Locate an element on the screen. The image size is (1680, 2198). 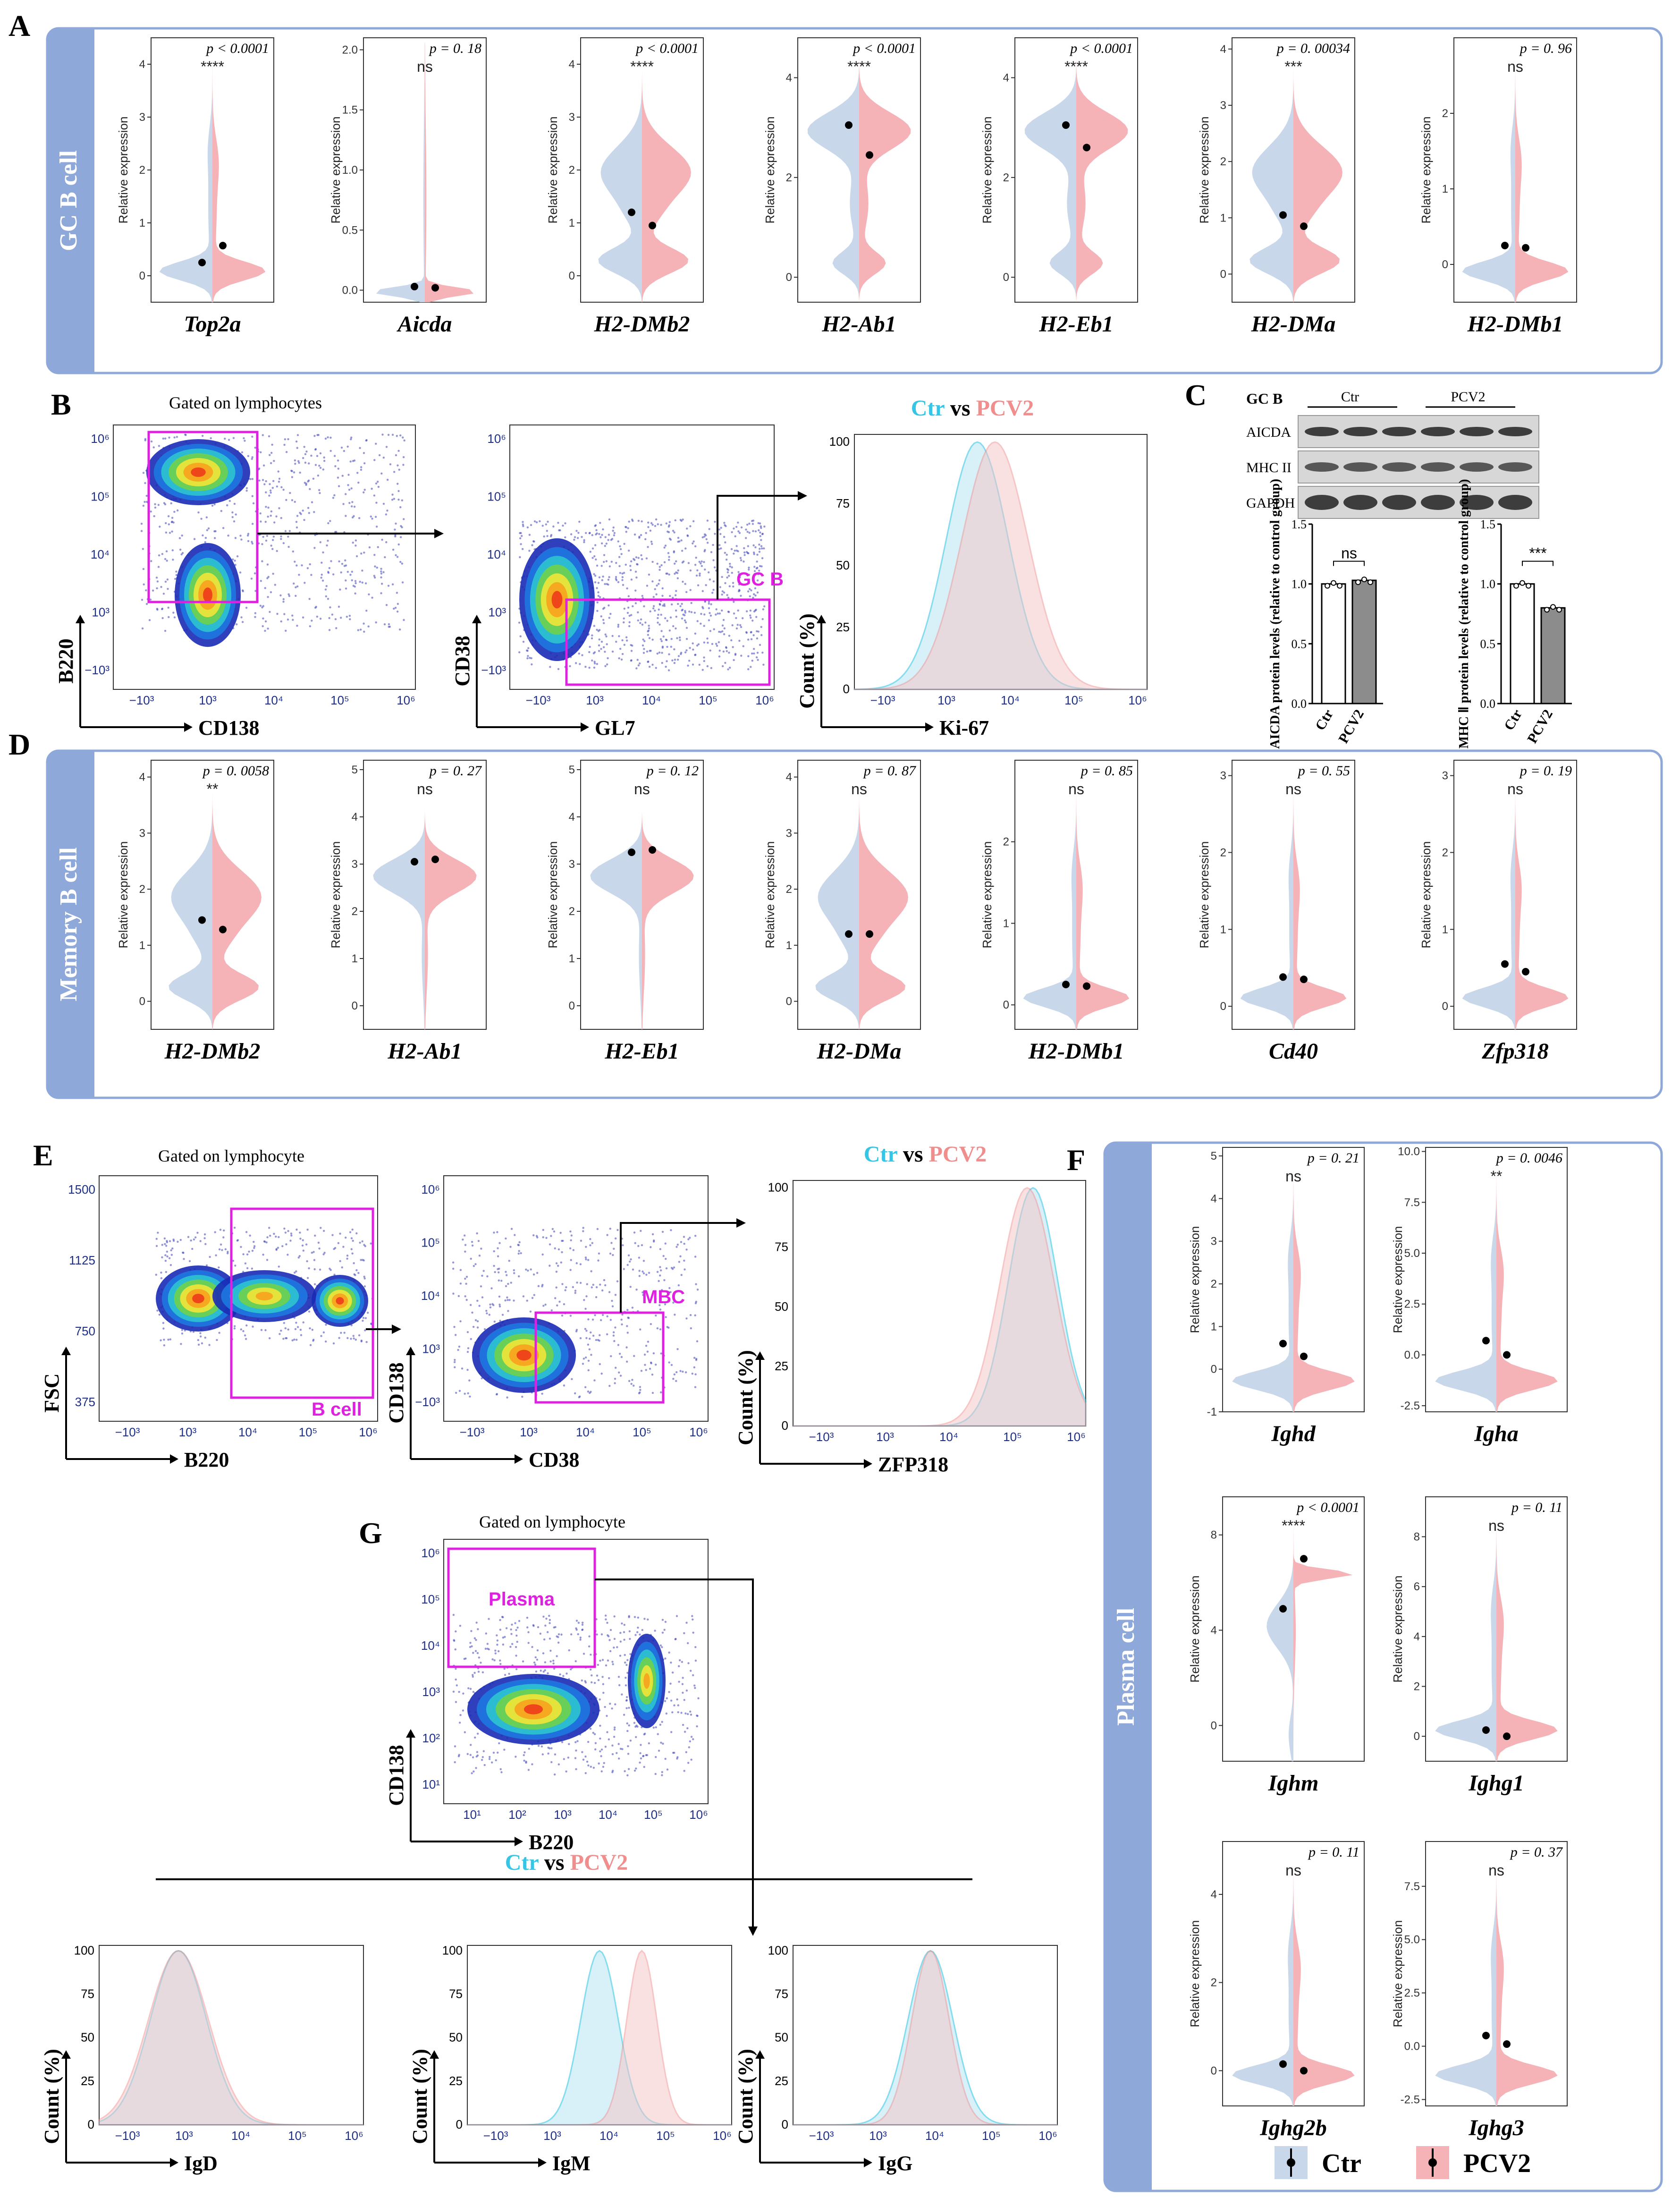
y-tick-label: 1500 is located at coordinates (81, 1189).